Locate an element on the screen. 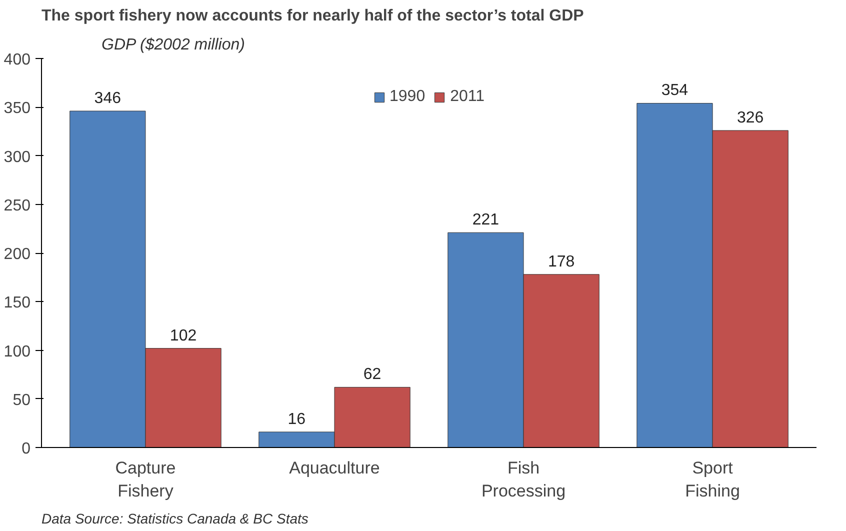 Image resolution: width=846 pixels, height=531 pixels. legend-label: 2011 is located at coordinates (467, 97).